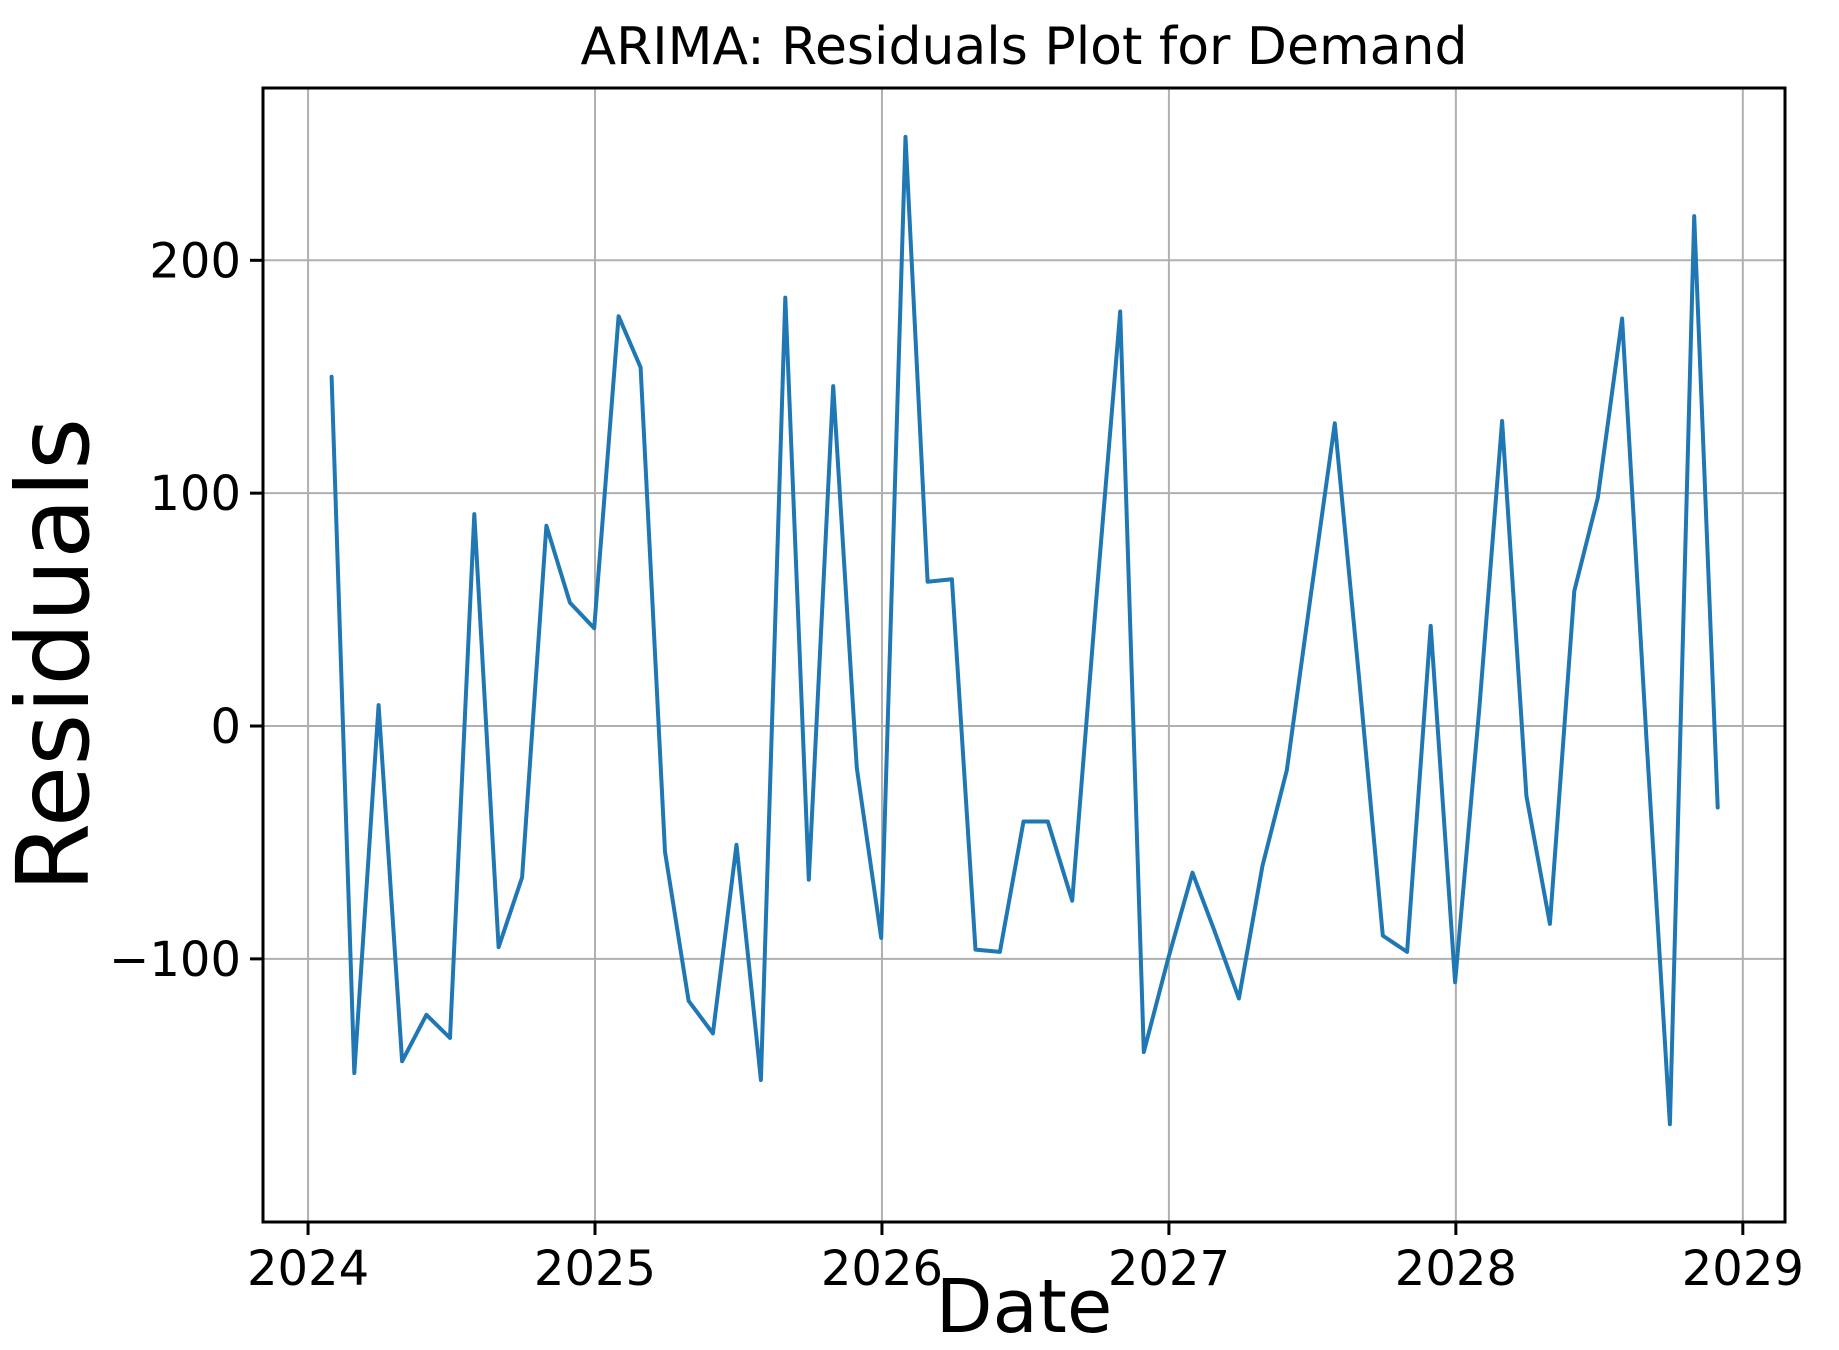 The width and height of the screenshot is (1839, 1350). What do you see at coordinates (308, 1269) in the screenshot?
I see `x-tick-label: 2024` at bounding box center [308, 1269].